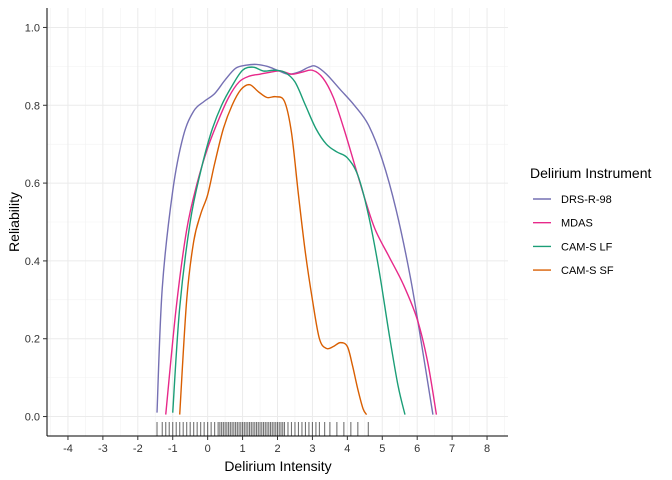  What do you see at coordinates (277, 449) in the screenshot?
I see `x-tick-label: 2` at bounding box center [277, 449].